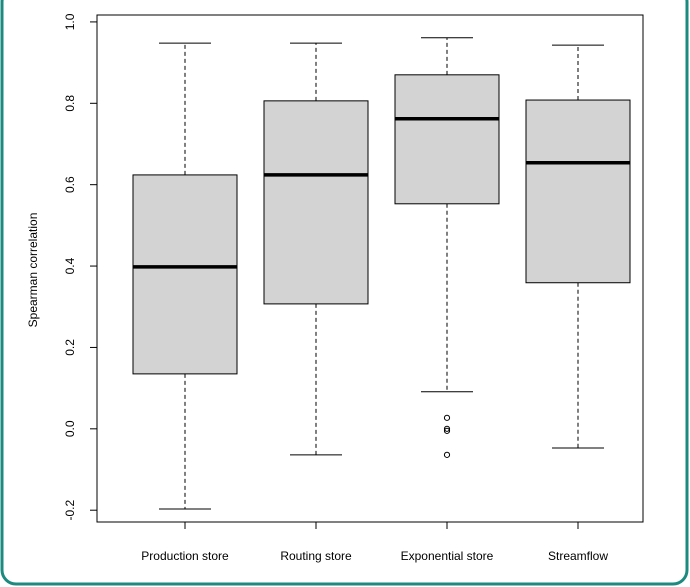 Image resolution: width=690 pixels, height=587 pixels. What do you see at coordinates (70, 265) in the screenshot?
I see `y-tick-label: 0.4` at bounding box center [70, 265].